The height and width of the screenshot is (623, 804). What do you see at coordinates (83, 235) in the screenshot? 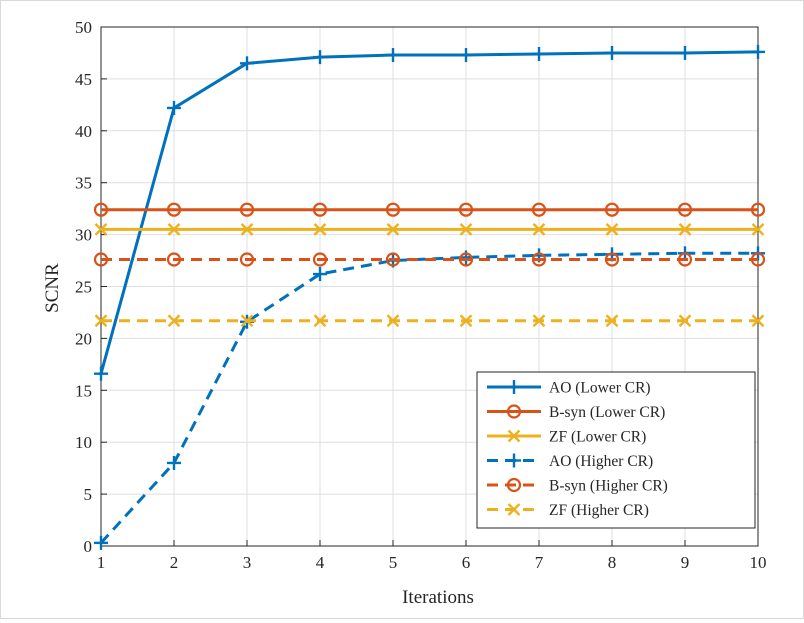
I see `y-tick-label: 30` at bounding box center [83, 235].